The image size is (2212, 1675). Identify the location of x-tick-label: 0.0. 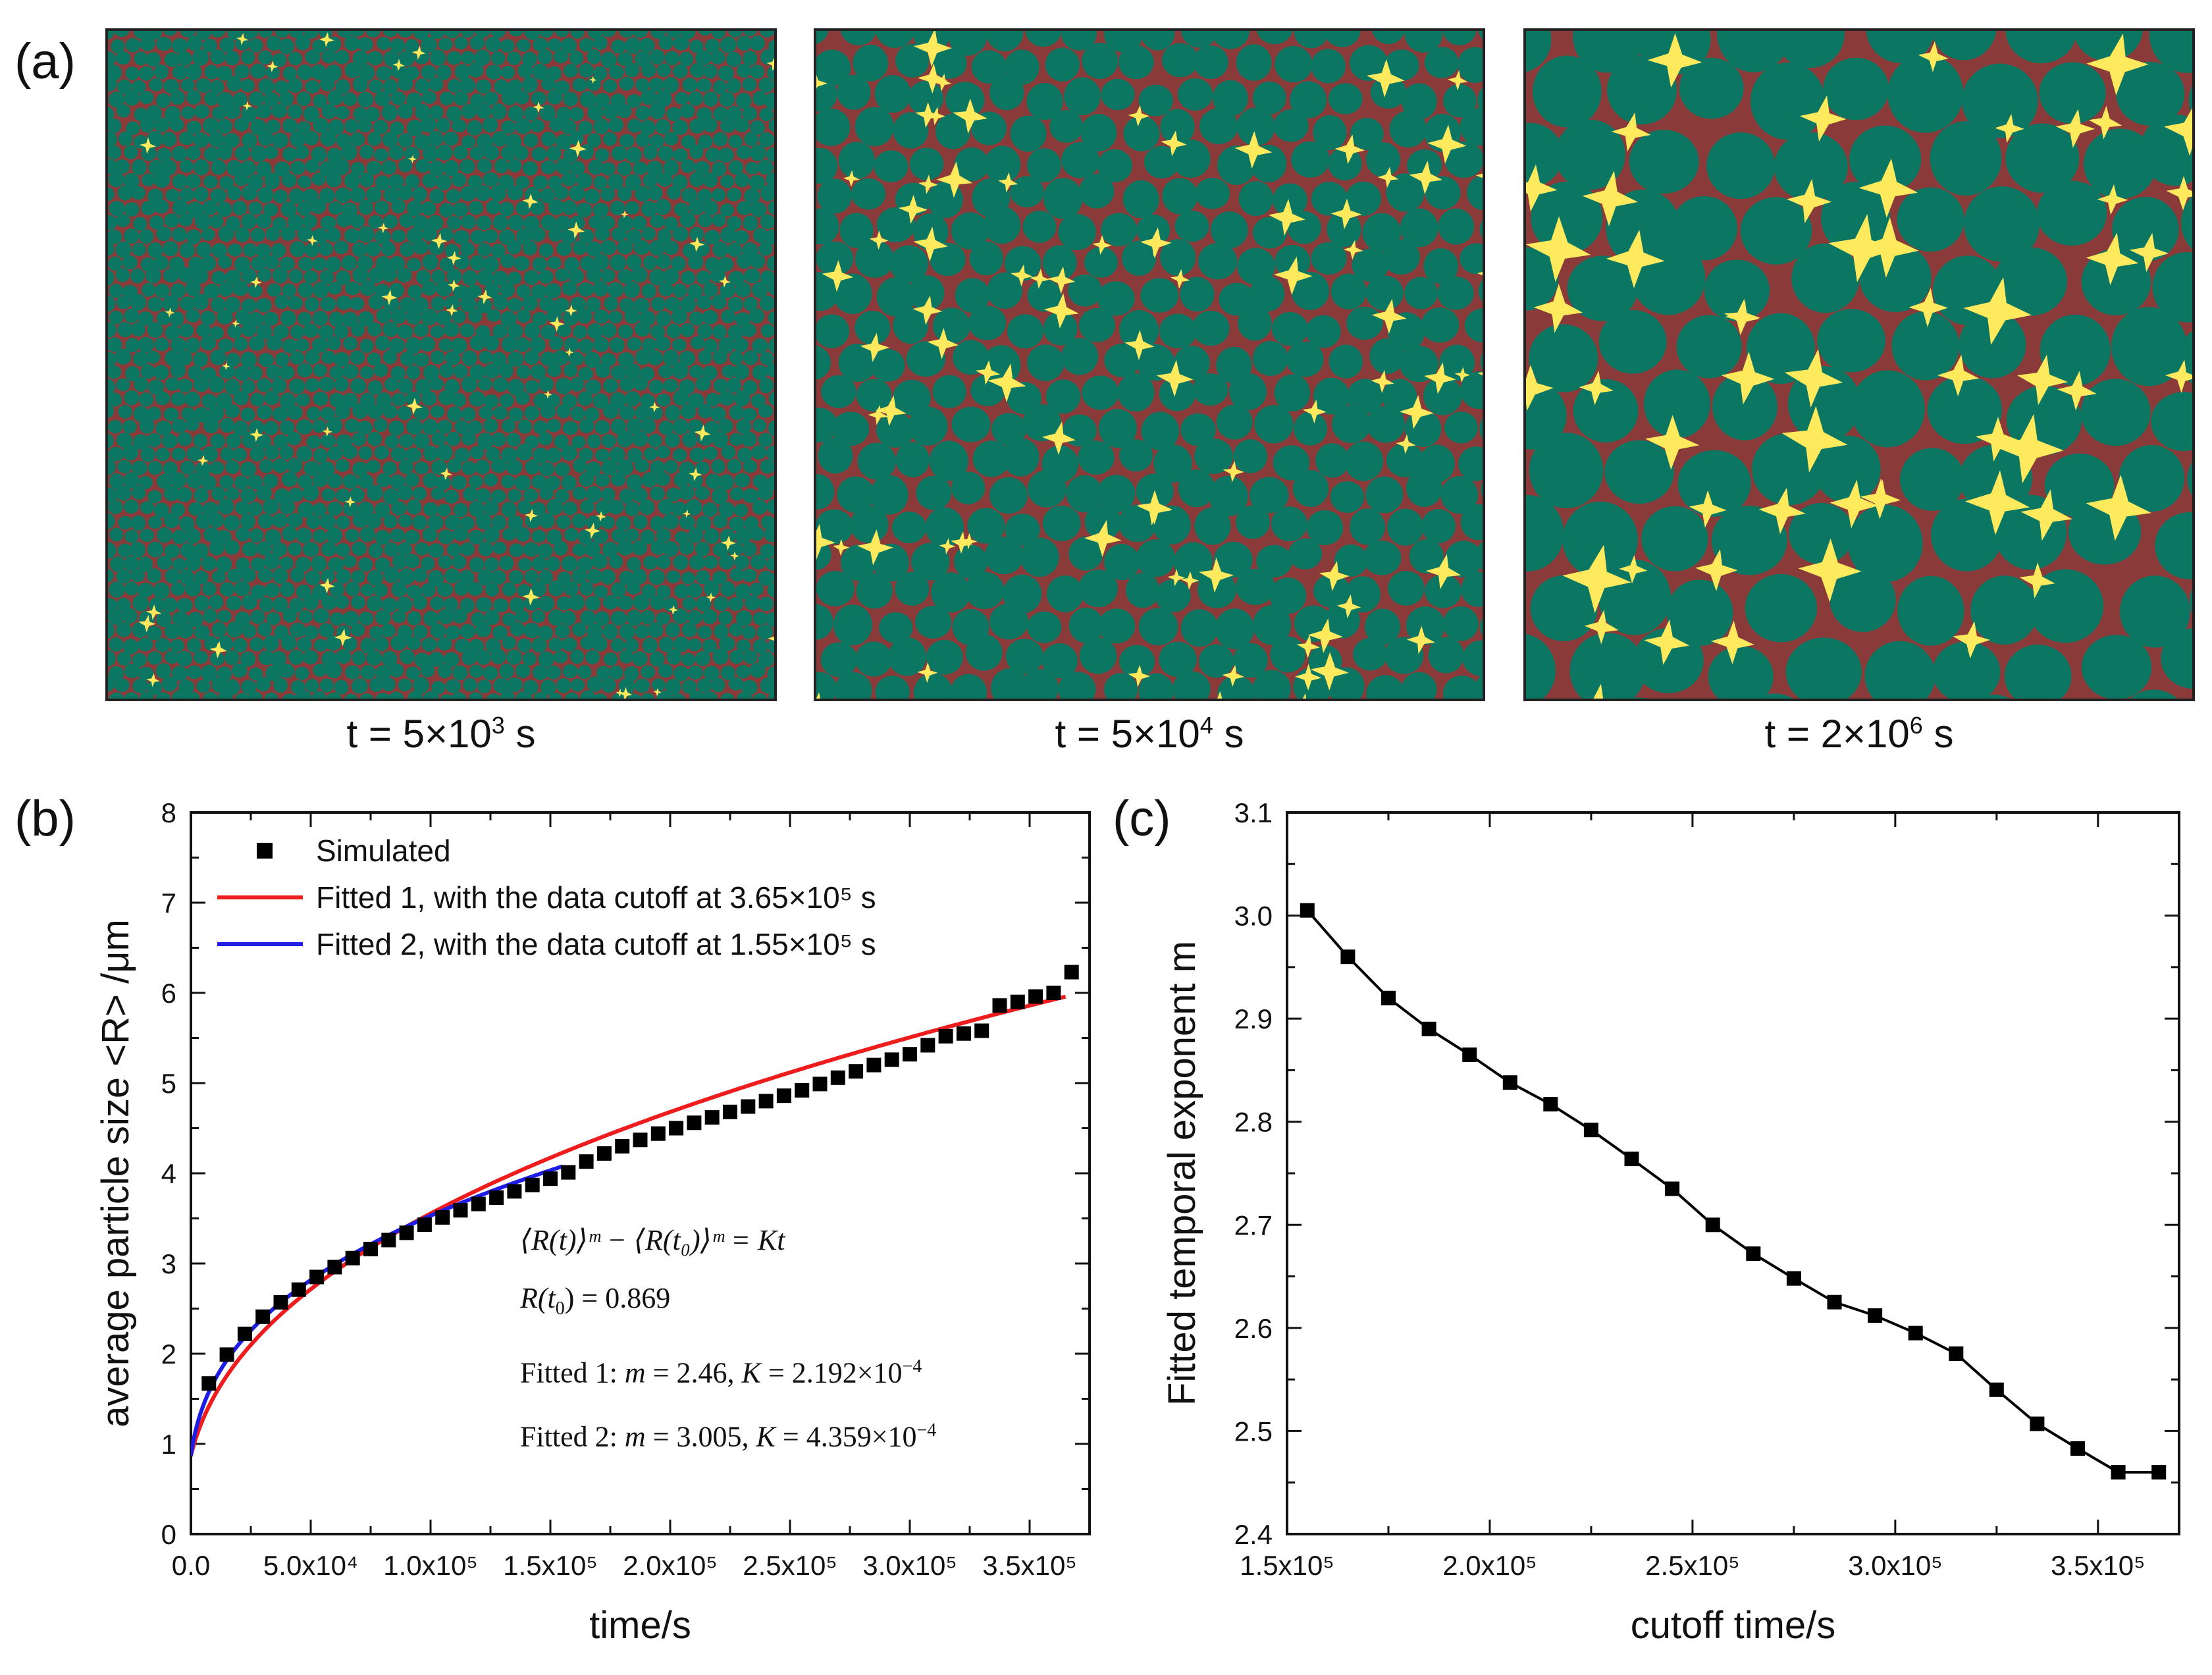
(191, 1566).